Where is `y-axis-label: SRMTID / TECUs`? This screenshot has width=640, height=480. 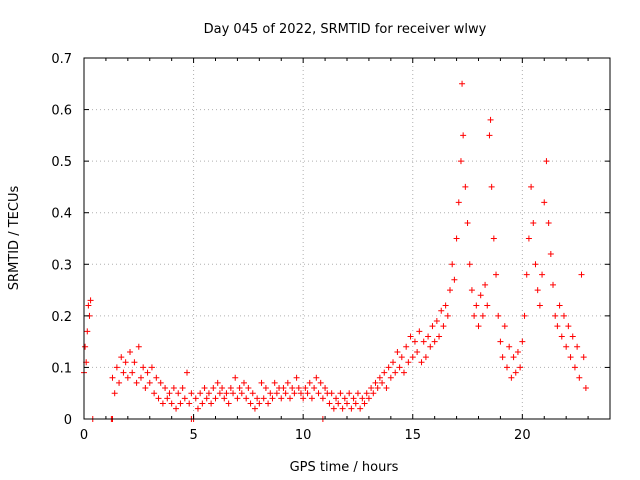
y-axis-label: SRMTID / TECUs is located at coordinates (14, 238).